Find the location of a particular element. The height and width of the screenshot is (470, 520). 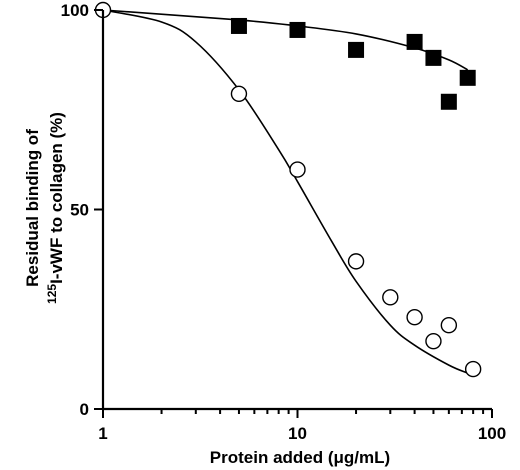

filled-square-series-fit-line is located at coordinates (285, 40).